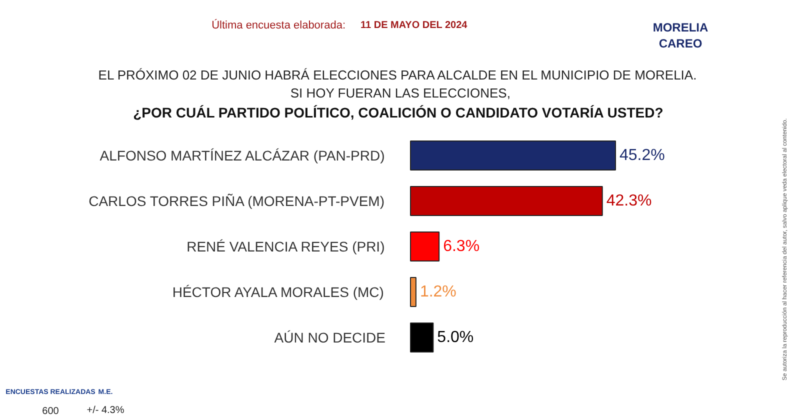 The image size is (800, 420). Describe the element at coordinates (285, 246) in the screenshot. I see `y-tick-label: RENÉ VALENCIA REYES (PRI)` at that location.